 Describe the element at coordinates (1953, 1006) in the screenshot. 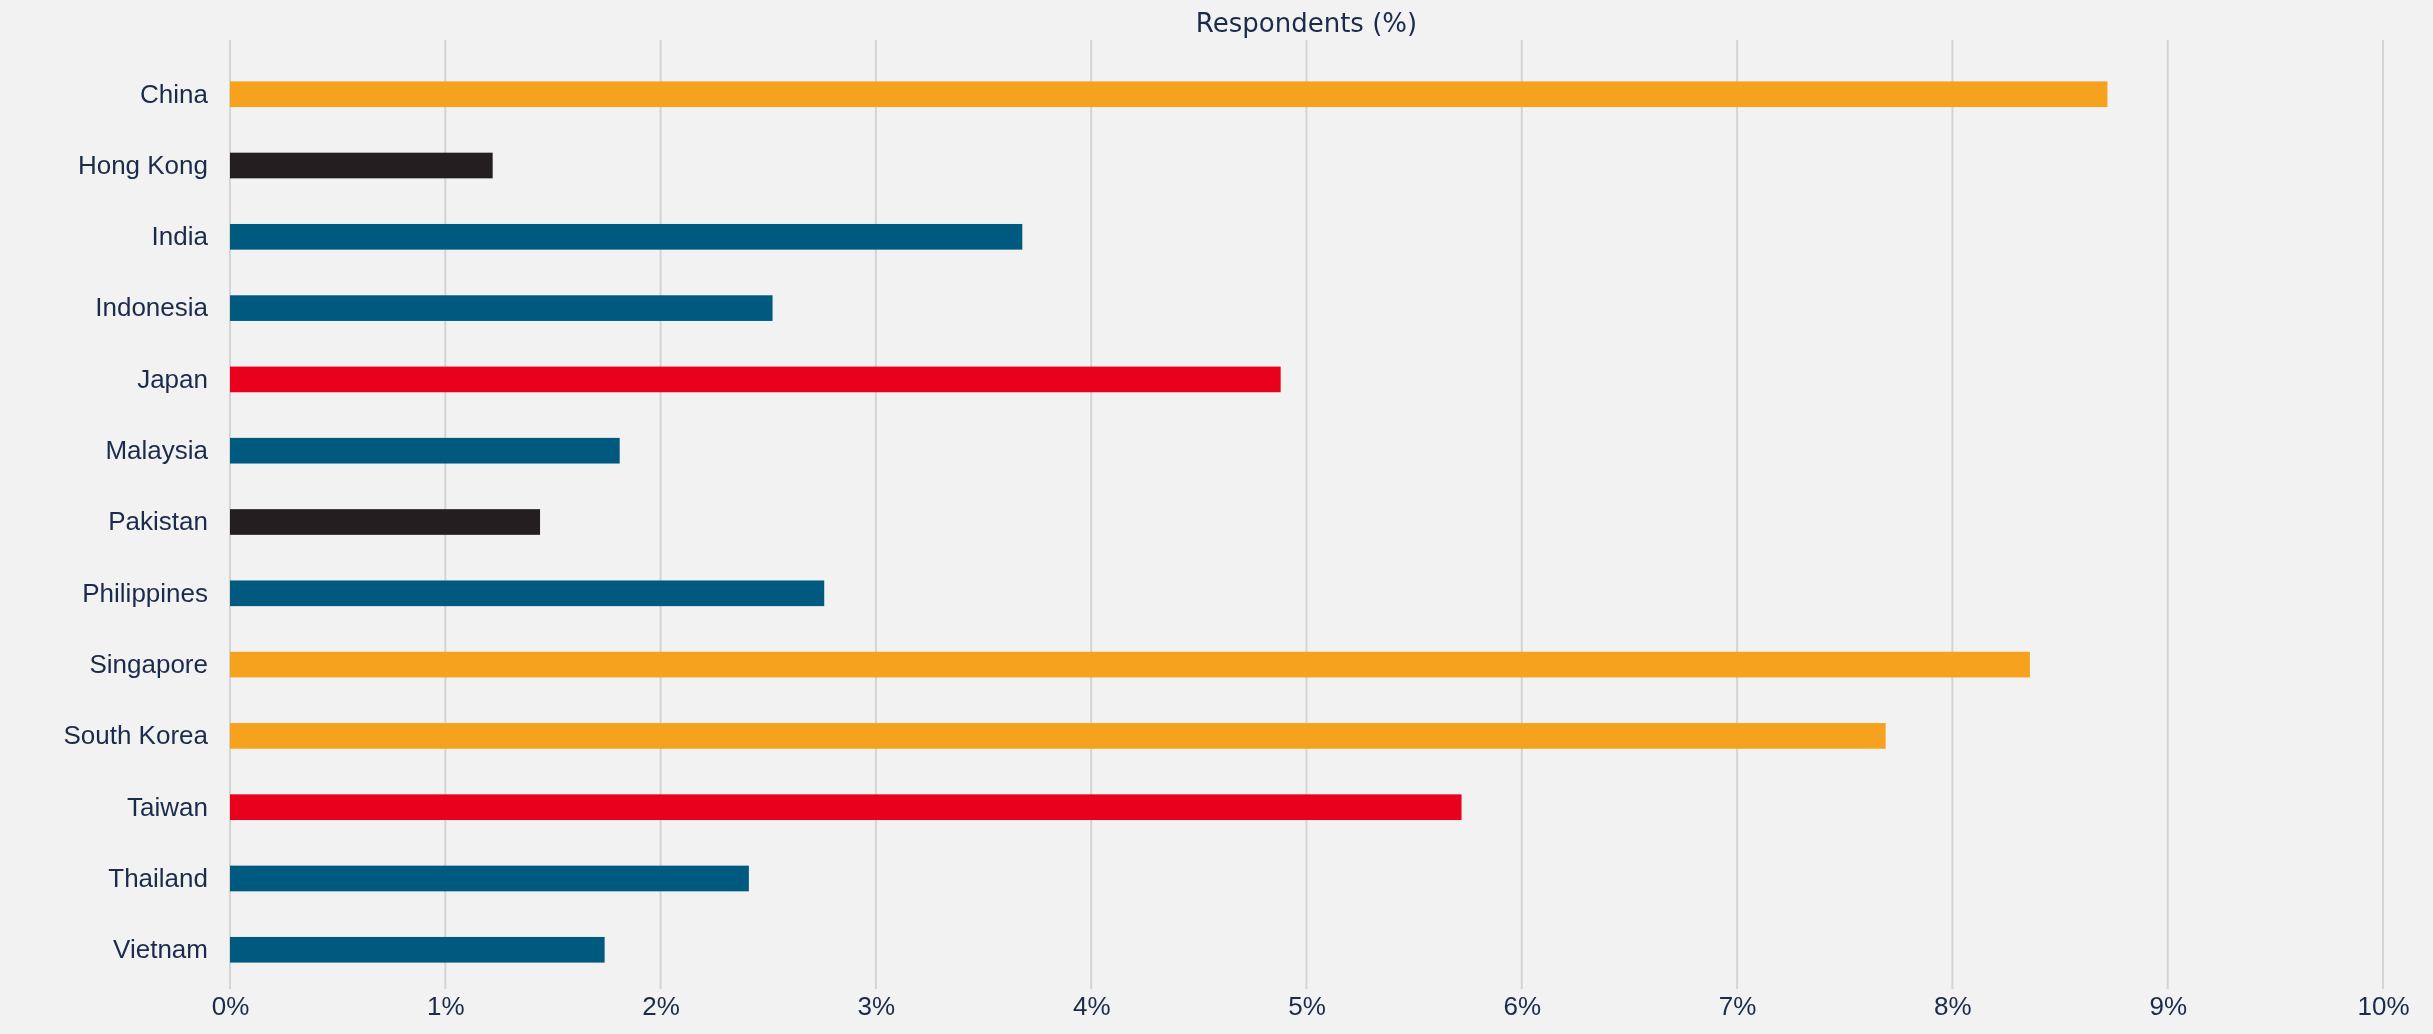

I see `x-tick-label: 8%` at that location.